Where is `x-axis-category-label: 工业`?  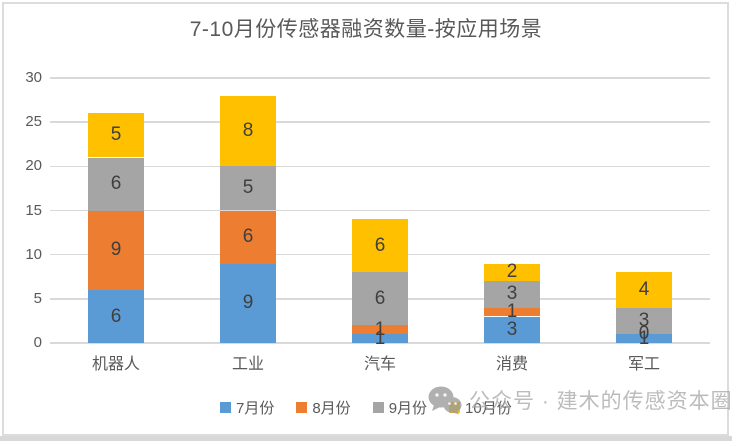
x-axis-category-label: 工业 is located at coordinates (247, 364).